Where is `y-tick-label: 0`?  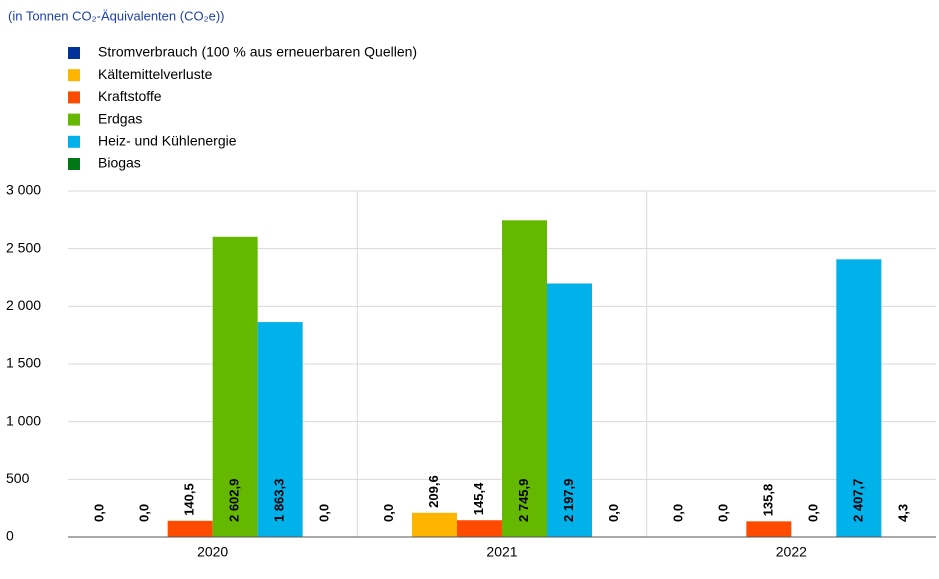 y-tick-label: 0 is located at coordinates (10, 536).